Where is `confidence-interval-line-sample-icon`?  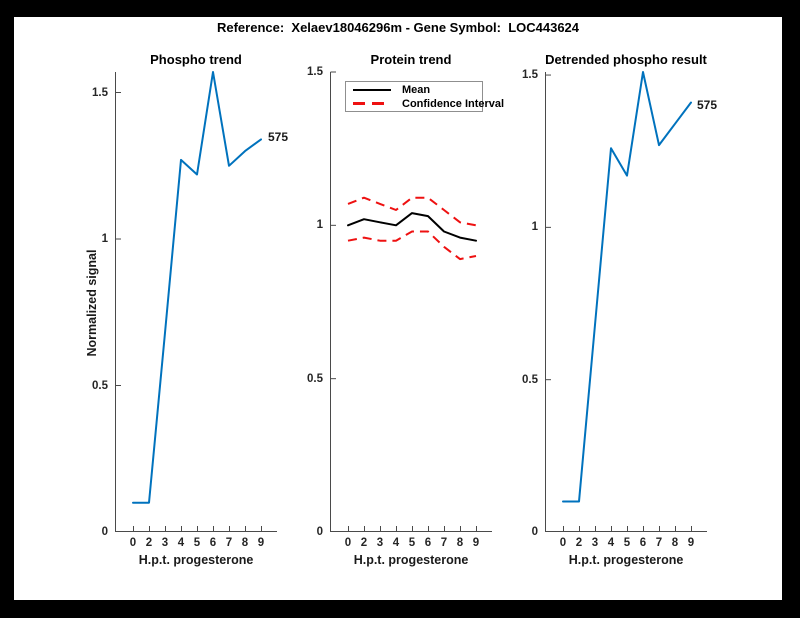 confidence-interval-line-sample-icon is located at coordinates (372, 103).